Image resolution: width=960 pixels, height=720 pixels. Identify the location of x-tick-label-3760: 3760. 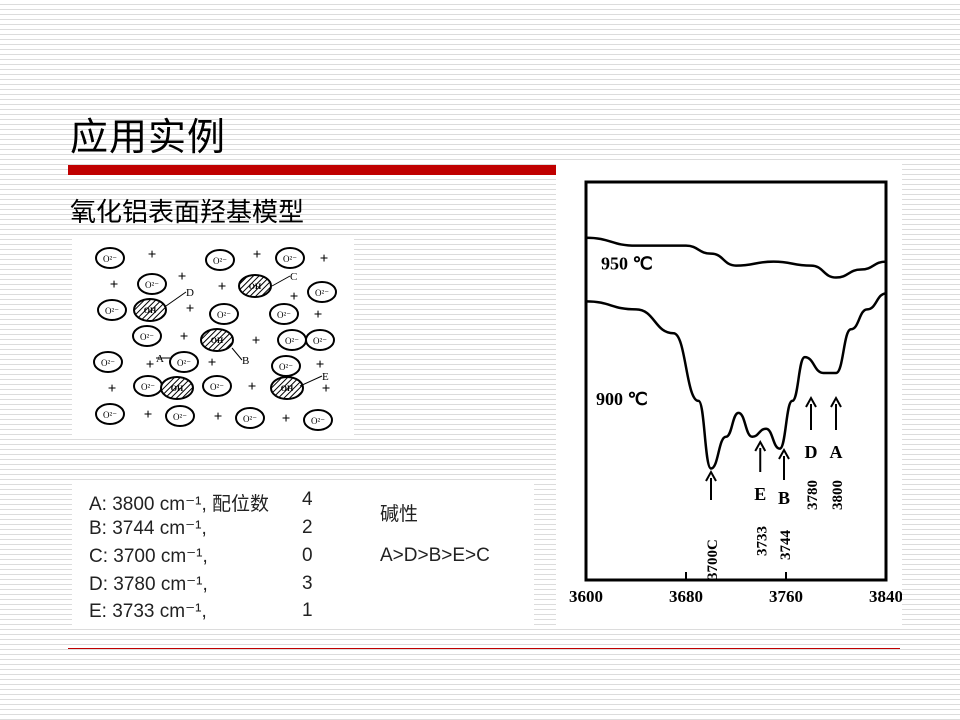
(786, 596).